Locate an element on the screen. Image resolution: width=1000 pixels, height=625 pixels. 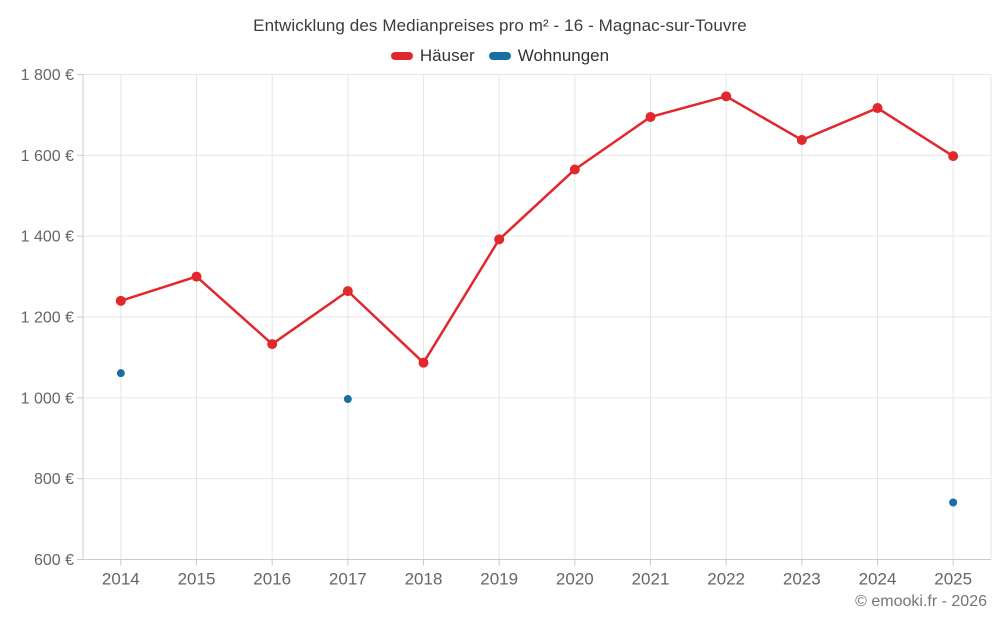
legend-label-haeuser: Häuser is located at coordinates (447, 55).